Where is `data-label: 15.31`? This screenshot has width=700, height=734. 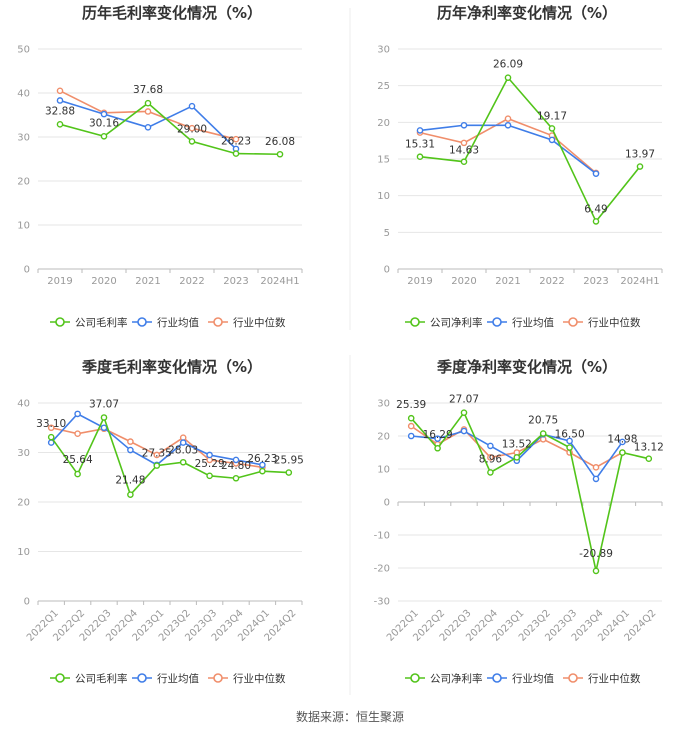 data-label: 15.31 is located at coordinates (420, 145).